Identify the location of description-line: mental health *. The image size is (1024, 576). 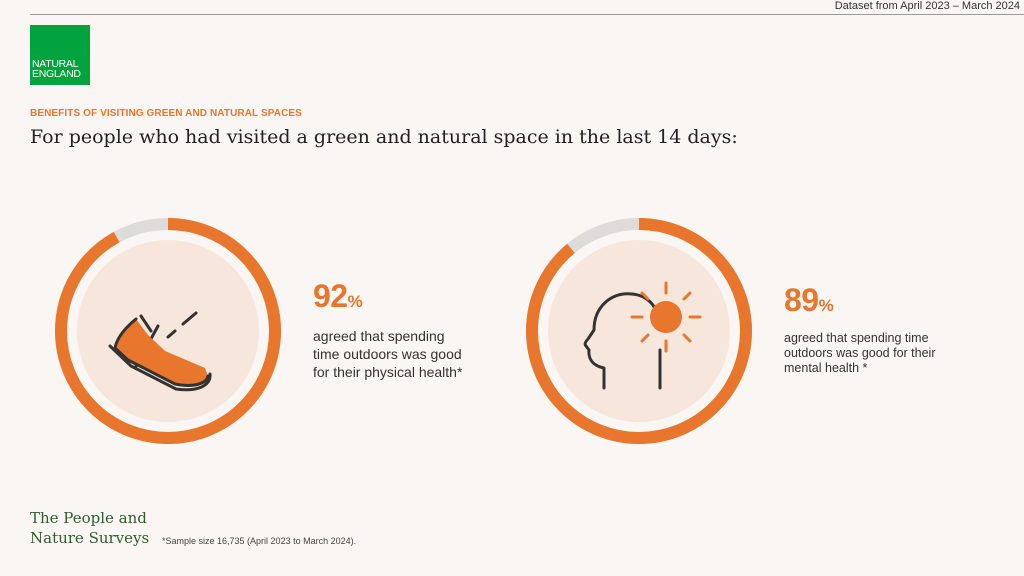
(826, 368).